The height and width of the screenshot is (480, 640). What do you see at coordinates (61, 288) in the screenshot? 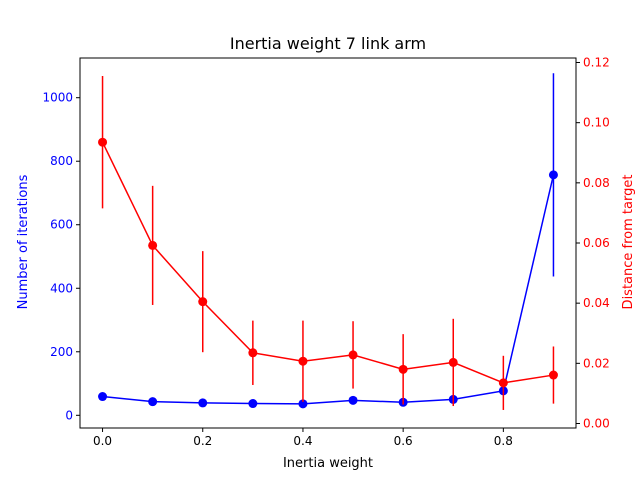
I see `y-tick-label-left: 400` at bounding box center [61, 288].